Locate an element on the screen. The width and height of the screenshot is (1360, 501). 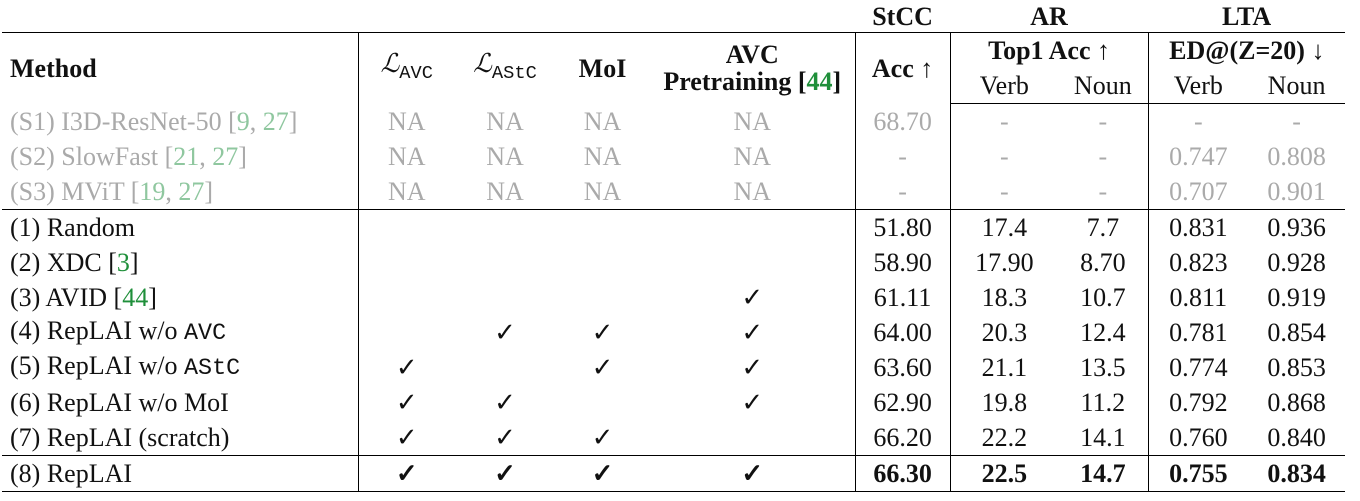
blank-cell is located at coordinates (428, 16).